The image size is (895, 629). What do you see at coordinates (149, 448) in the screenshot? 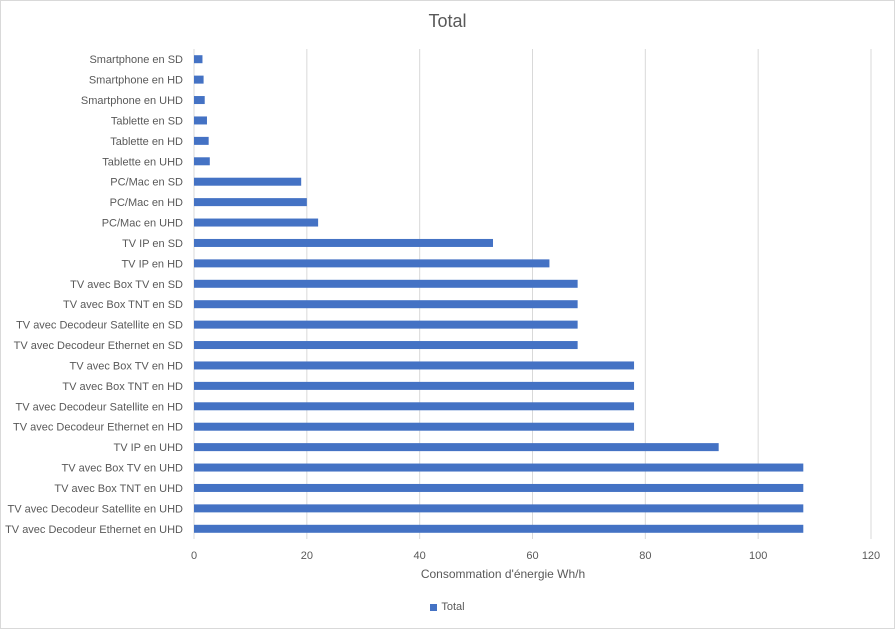
I see `category-label: TV IP en UHD` at bounding box center [149, 448].